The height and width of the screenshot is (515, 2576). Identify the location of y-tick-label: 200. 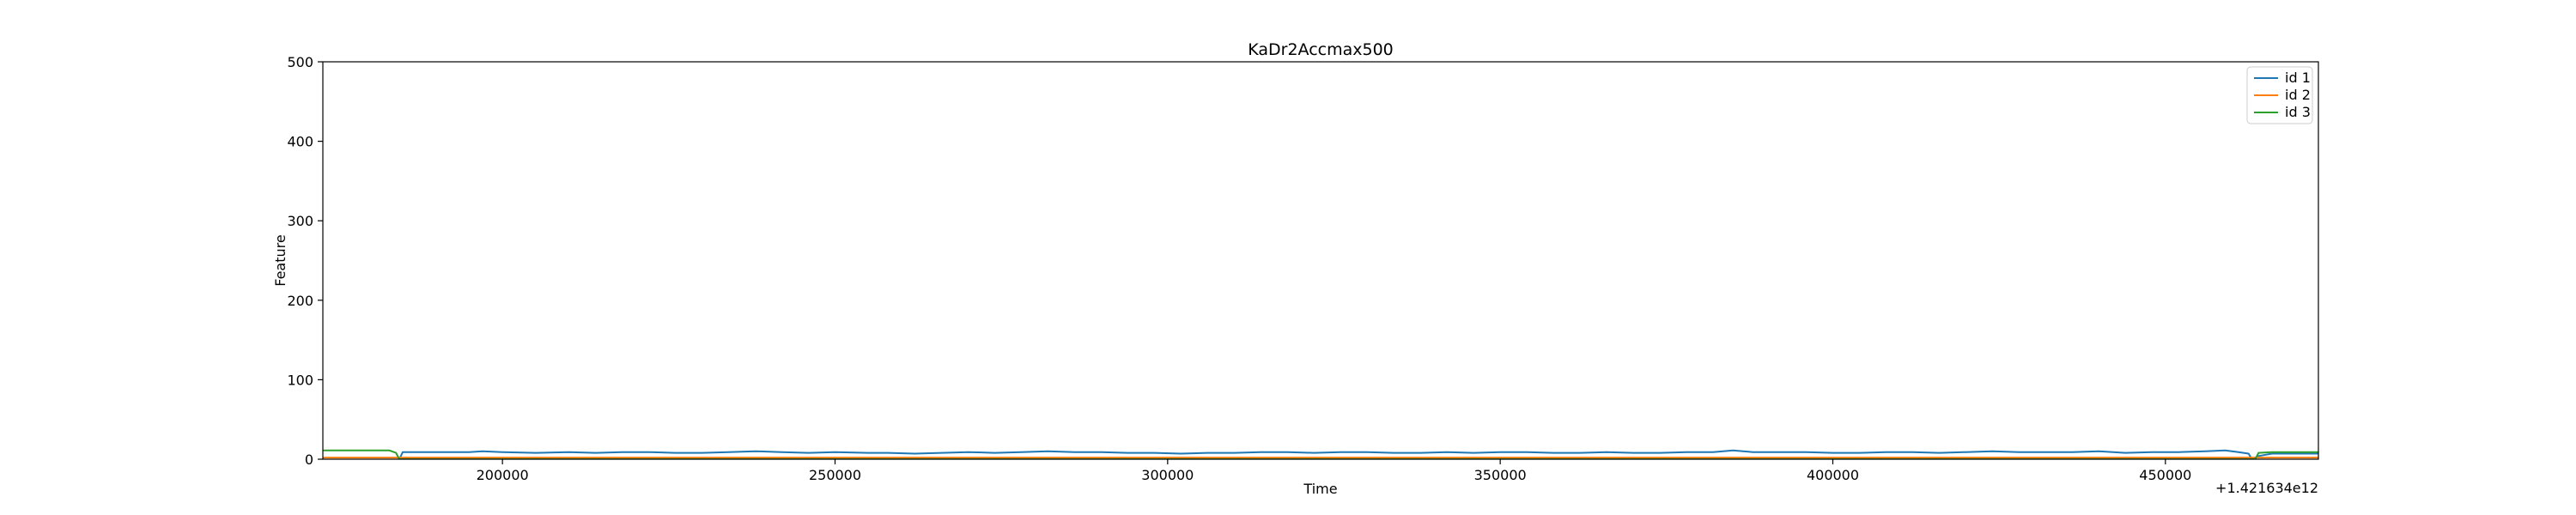
(300, 301).